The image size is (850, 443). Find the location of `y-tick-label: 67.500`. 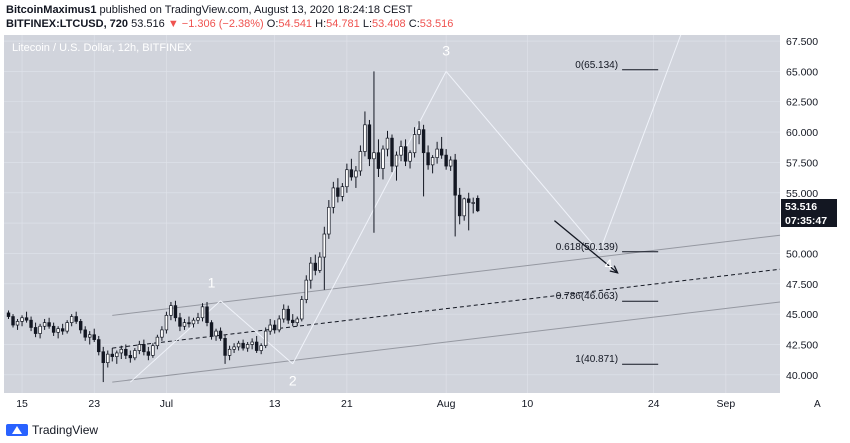

y-tick-label: 67.500 is located at coordinates (802, 42).